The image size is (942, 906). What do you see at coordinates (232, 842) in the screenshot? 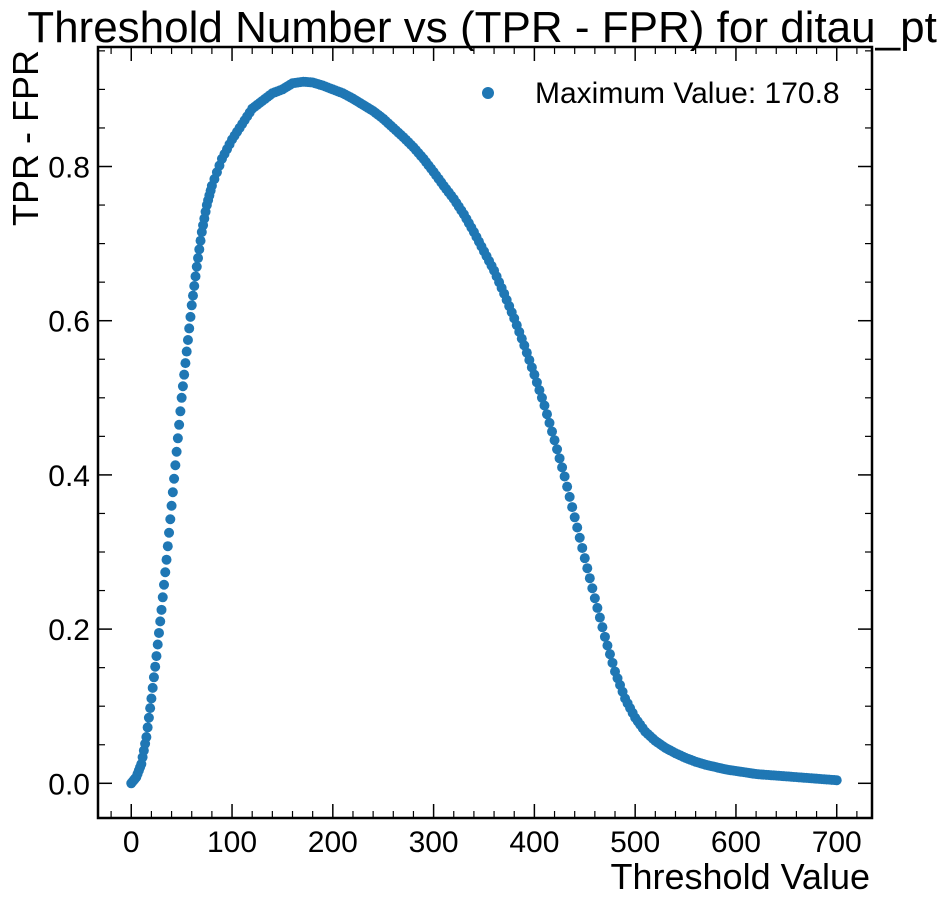
I see `x-tick-label: 100` at bounding box center [232, 842].